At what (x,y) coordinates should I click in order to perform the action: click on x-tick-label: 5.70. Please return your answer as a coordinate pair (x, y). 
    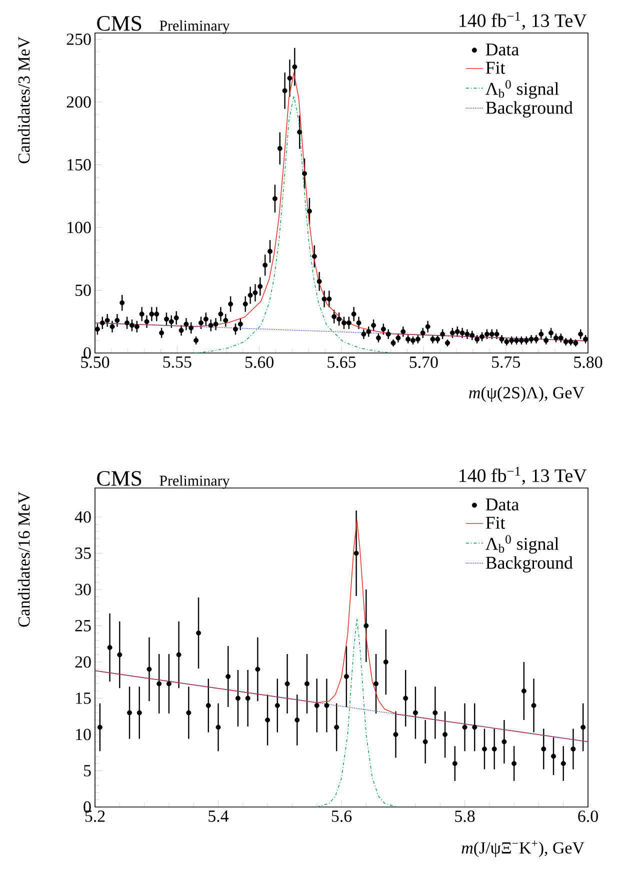
    Looking at the image, I should click on (424, 362).